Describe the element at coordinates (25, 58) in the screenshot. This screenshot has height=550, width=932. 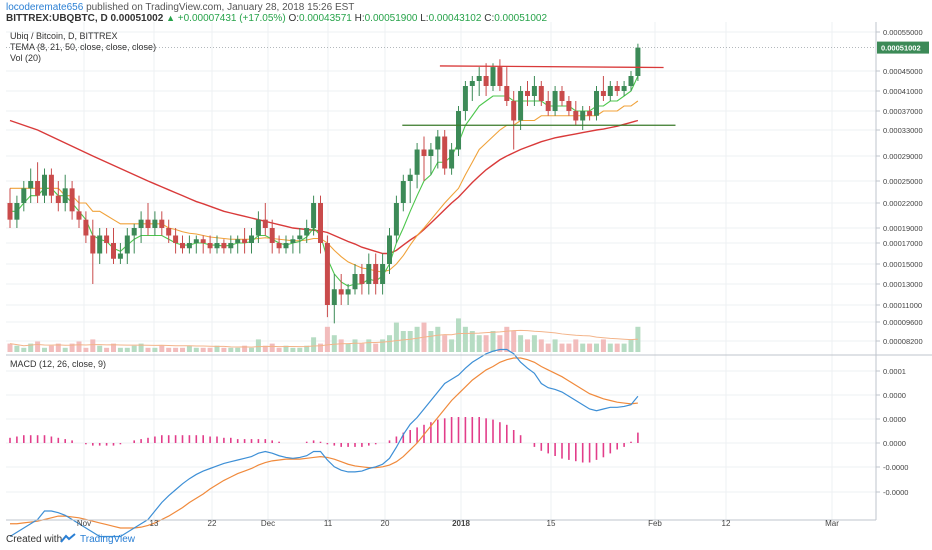
I see `volume-label: Vol (20)` at that location.